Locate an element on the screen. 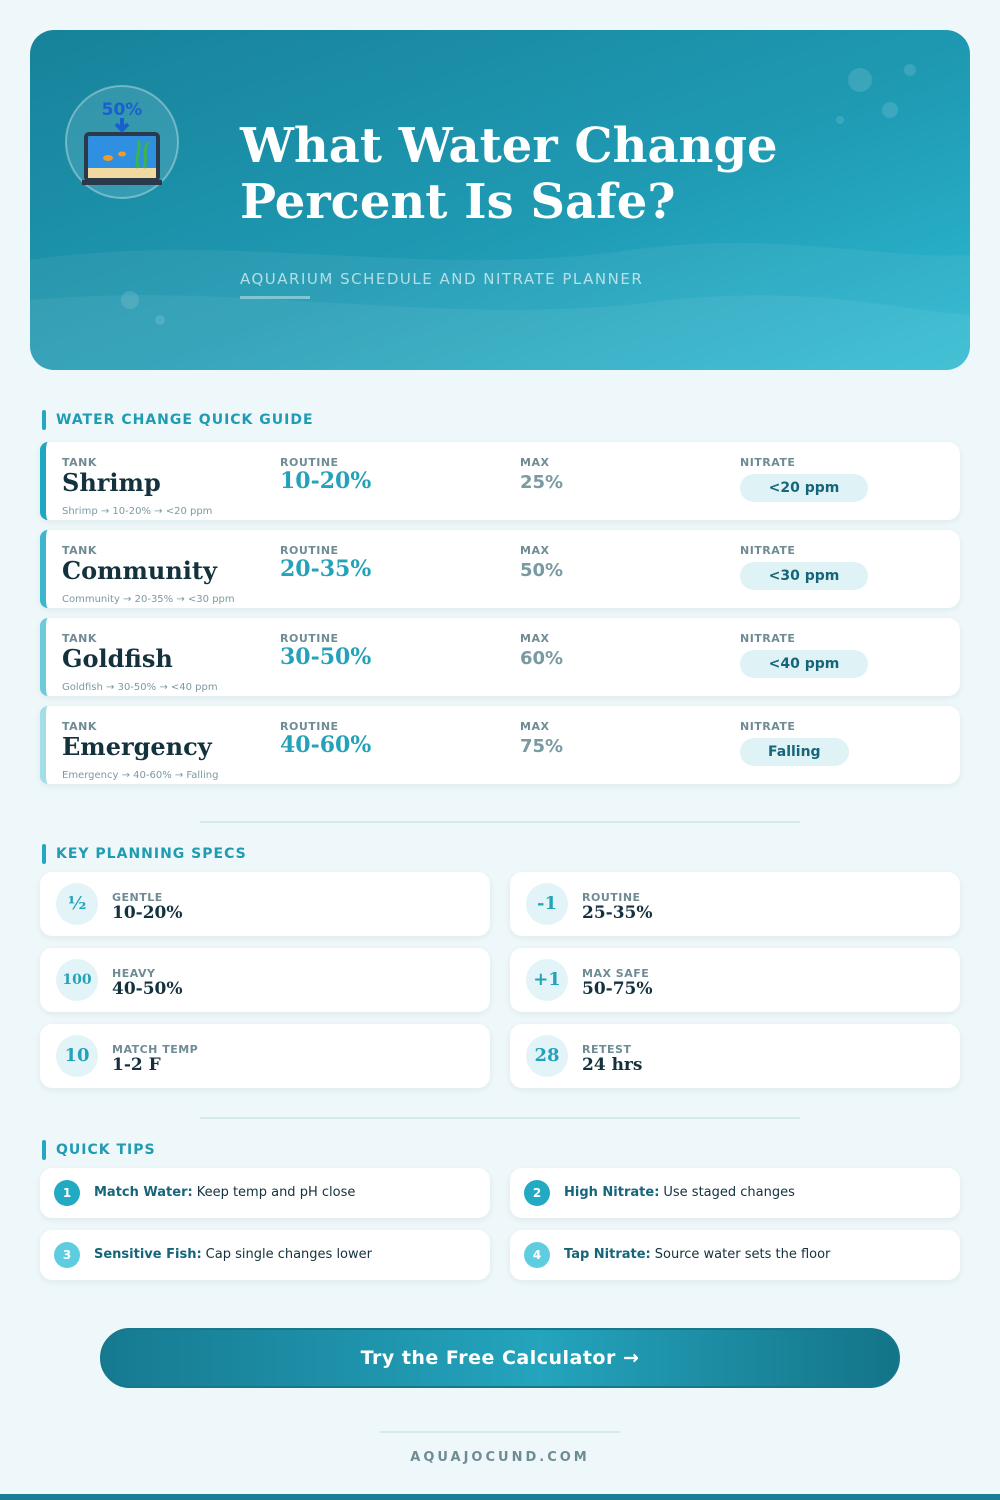 This screenshot has height=1500, width=1000. footer-rule is located at coordinates (500, 1432).